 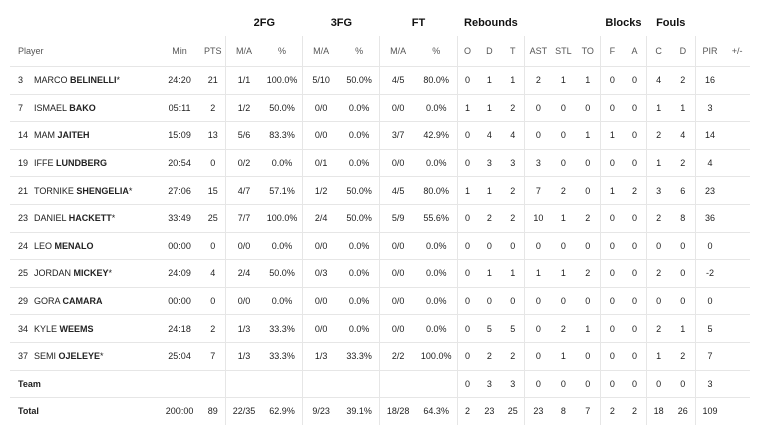 What do you see at coordinates (634, 51) in the screenshot?
I see `col-blk-a: A` at bounding box center [634, 51].